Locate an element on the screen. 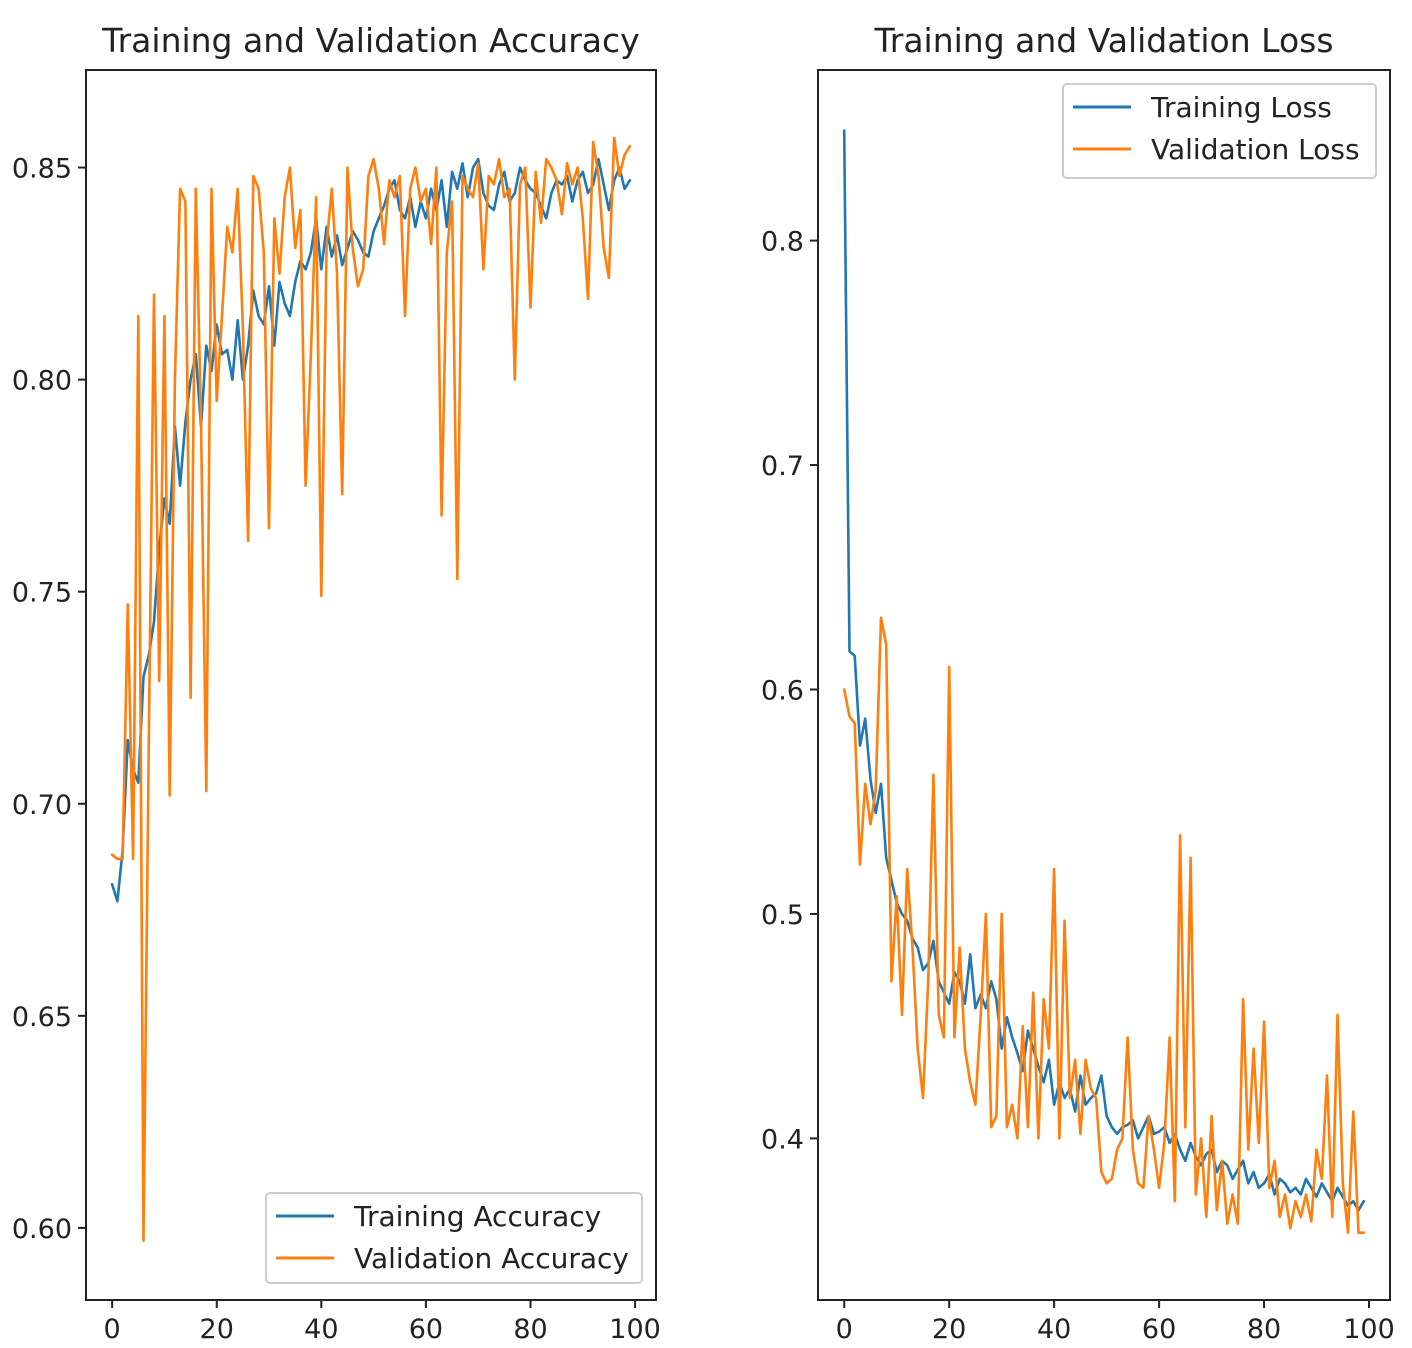 The image size is (1412, 1348). y-tick-label: 0.60 is located at coordinates (42, 1229).